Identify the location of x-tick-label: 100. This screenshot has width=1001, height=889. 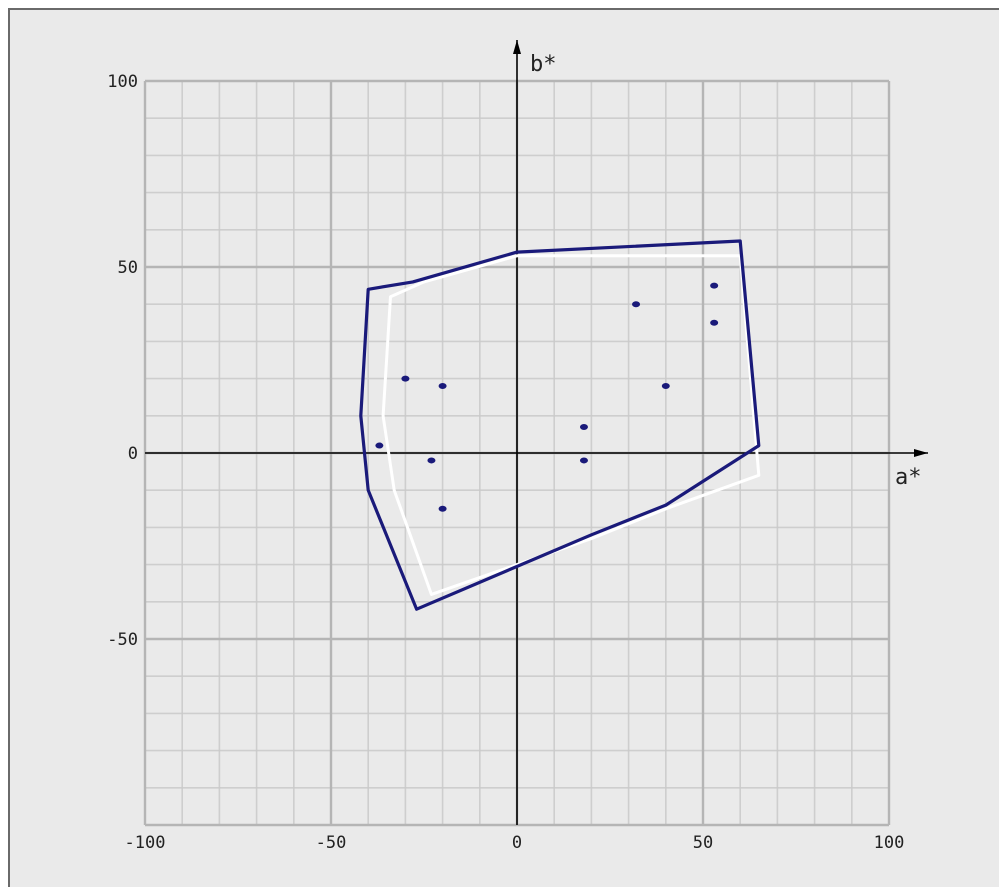
(889, 843).